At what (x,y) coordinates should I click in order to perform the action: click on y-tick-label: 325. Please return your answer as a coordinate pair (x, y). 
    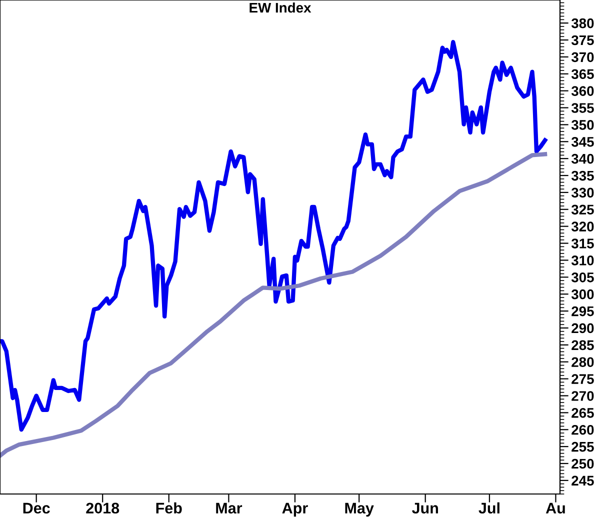
    Looking at the image, I should click on (582, 209).